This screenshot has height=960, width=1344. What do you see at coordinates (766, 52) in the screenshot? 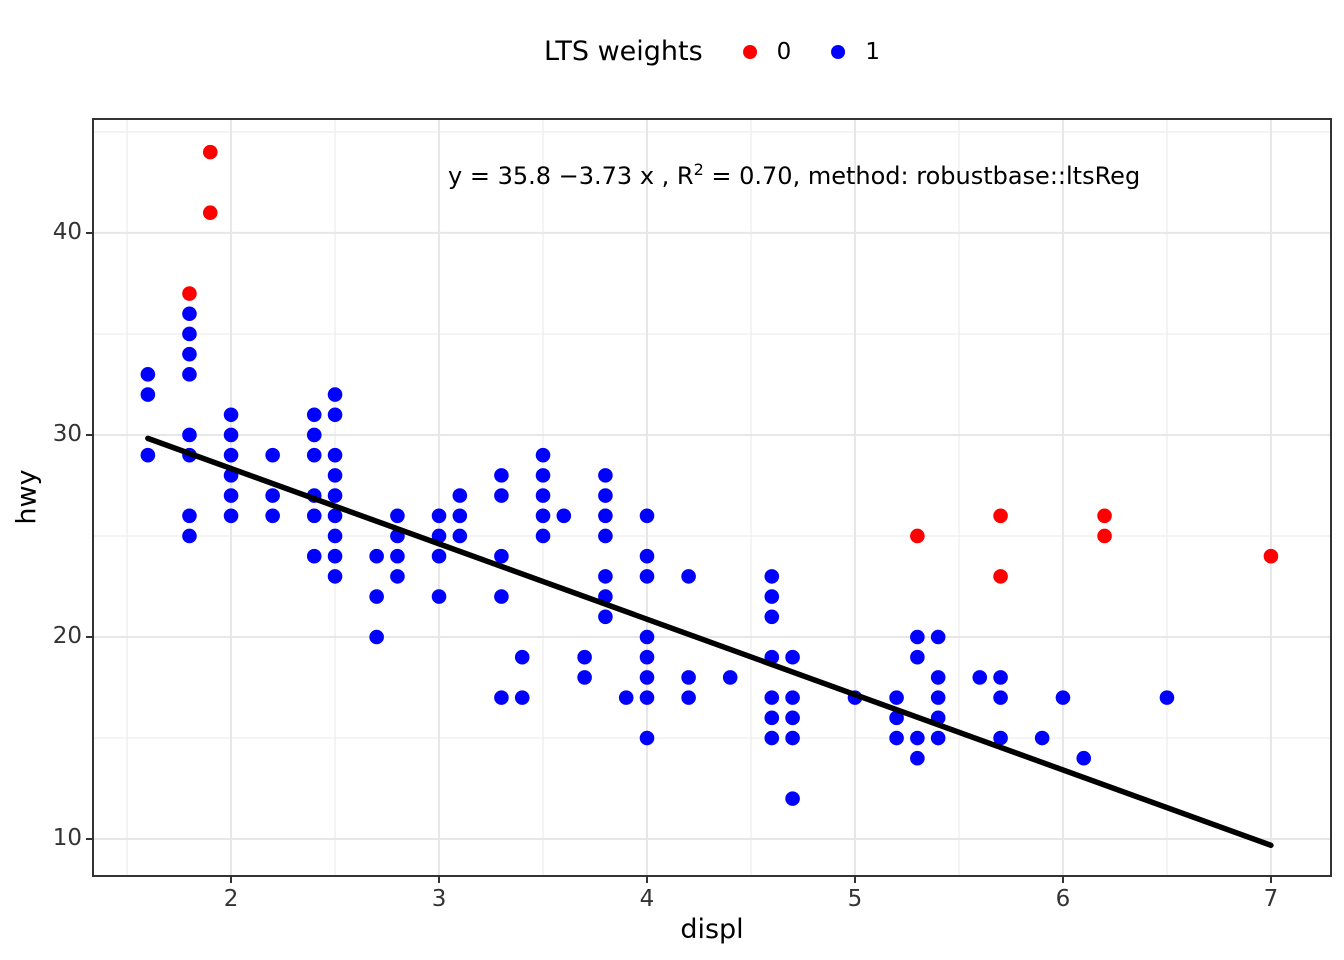
I see `legend-item-weight-0: 0` at bounding box center [766, 52].